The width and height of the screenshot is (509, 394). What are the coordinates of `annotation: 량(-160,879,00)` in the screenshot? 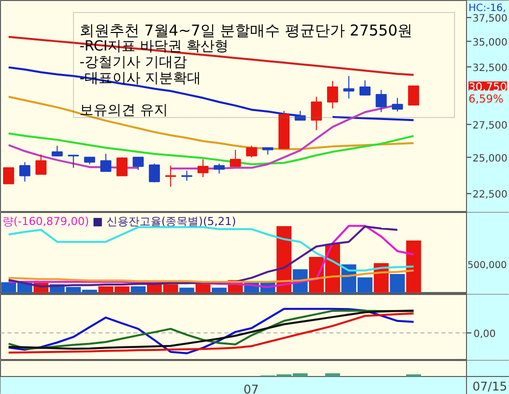 It's located at (46, 221).